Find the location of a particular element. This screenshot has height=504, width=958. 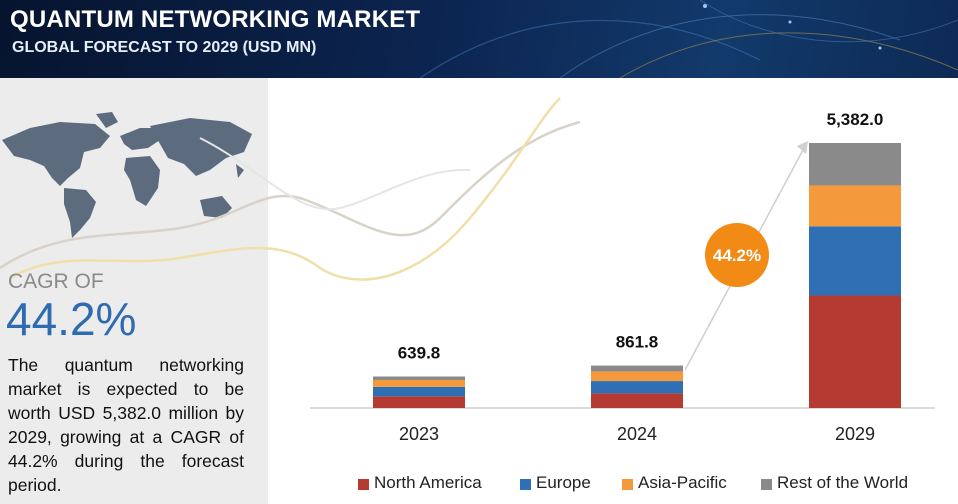

world-map-icon is located at coordinates (127, 175).